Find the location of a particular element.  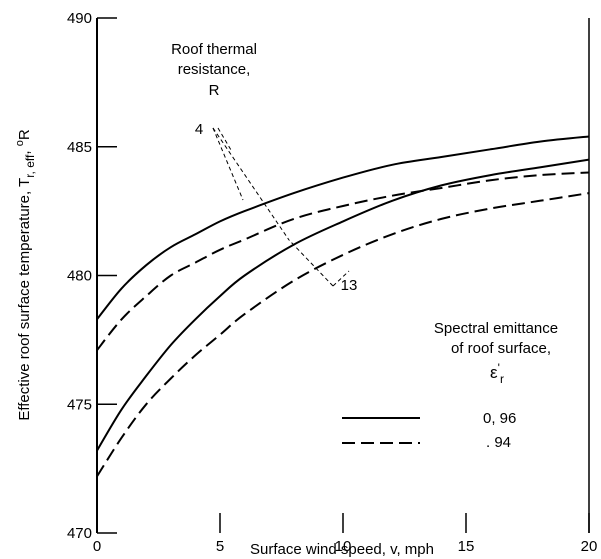

y-tick-label: 490 is located at coordinates (79, 18).